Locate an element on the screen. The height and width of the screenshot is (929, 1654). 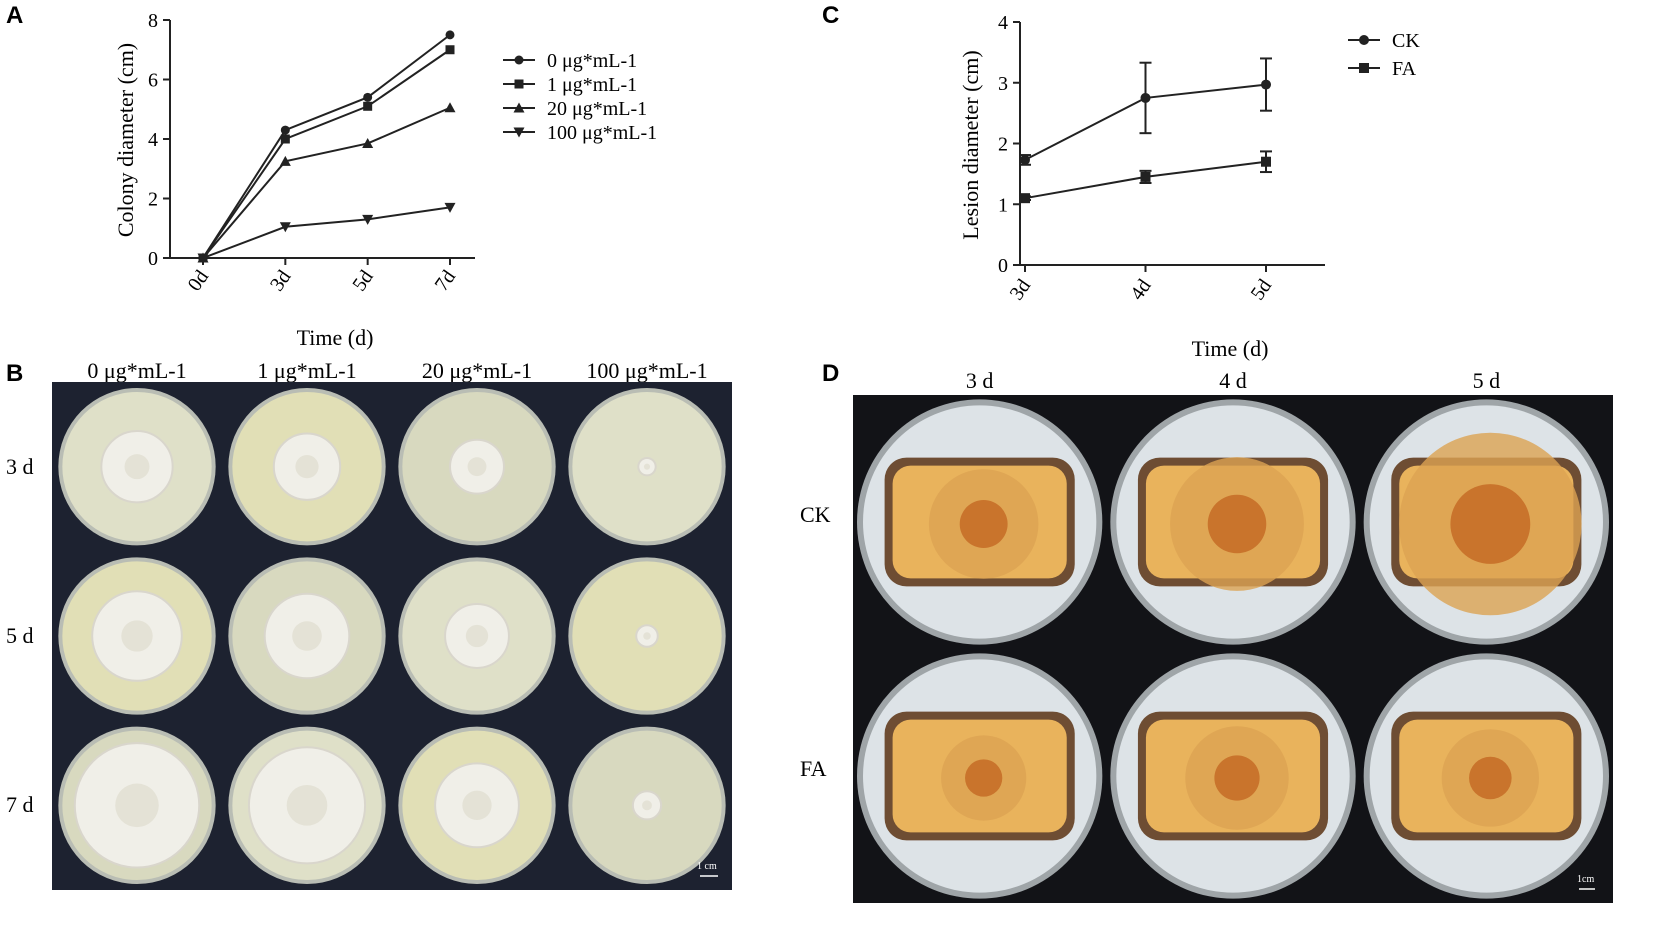
chart-c-ylabel: Lesion diameter (cm) is located at coordinates (970, 144).